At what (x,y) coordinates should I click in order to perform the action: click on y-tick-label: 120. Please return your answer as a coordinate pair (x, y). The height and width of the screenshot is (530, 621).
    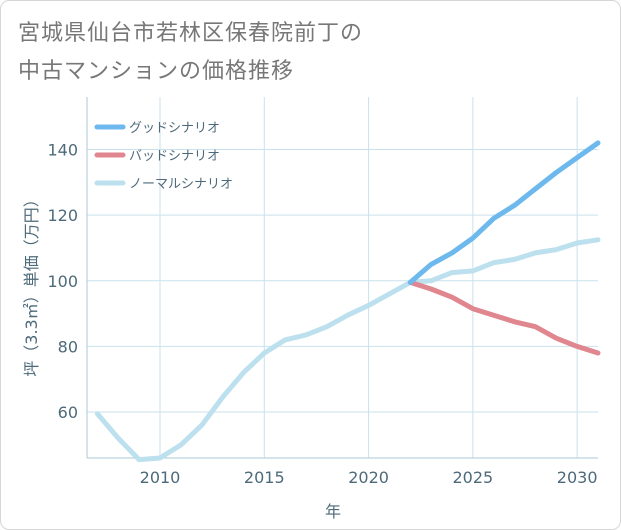
    Looking at the image, I should click on (62, 215).